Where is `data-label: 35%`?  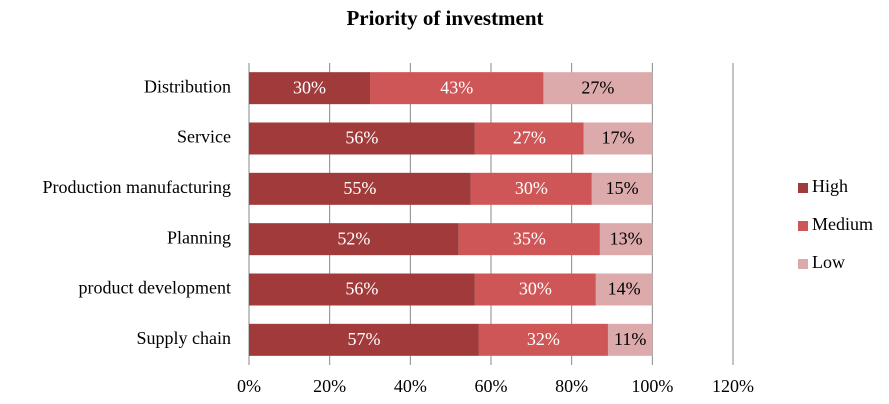
data-label: 35% is located at coordinates (529, 238).